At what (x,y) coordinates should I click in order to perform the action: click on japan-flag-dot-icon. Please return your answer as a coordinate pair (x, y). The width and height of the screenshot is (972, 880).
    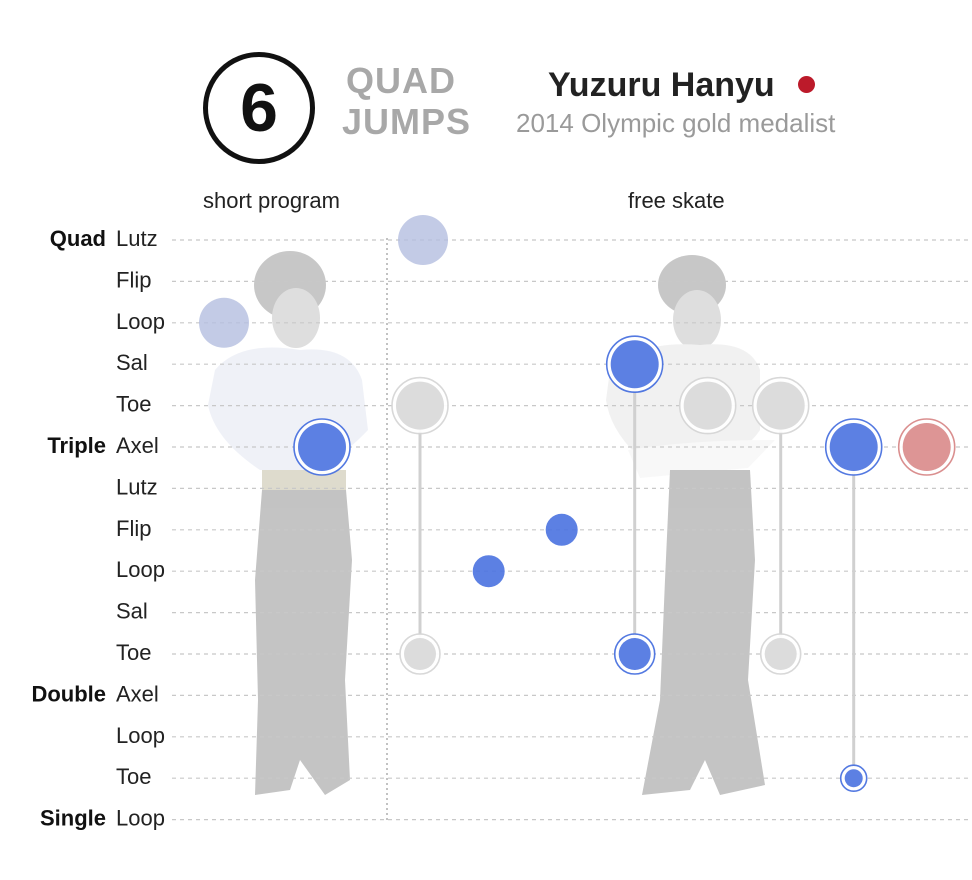
    Looking at the image, I should click on (806, 84).